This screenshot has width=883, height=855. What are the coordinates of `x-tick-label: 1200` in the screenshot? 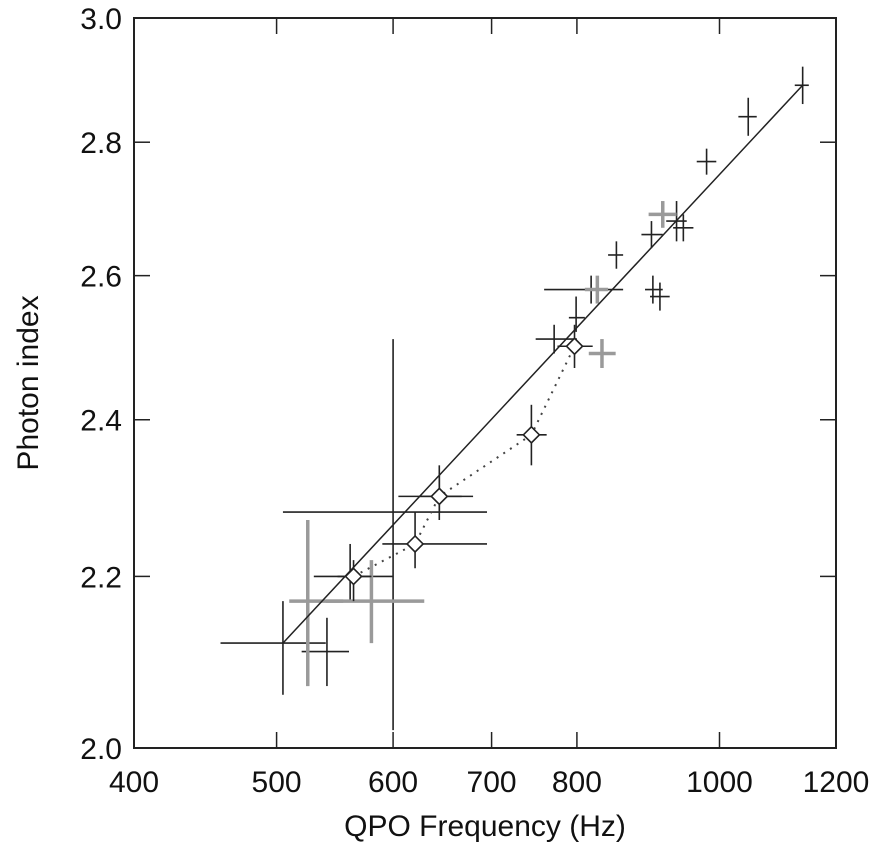 It's located at (836, 782).